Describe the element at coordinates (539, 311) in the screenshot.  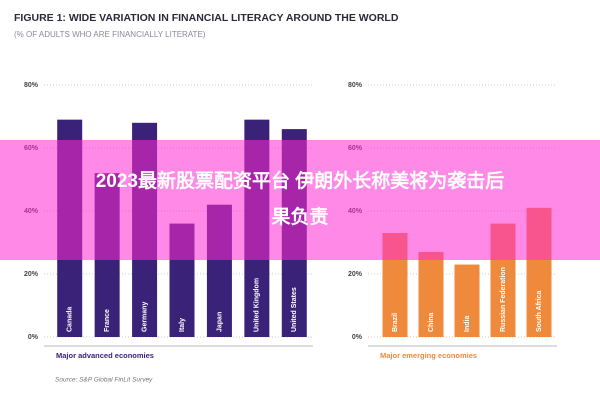
I see `x-tick-label: South Africa` at that location.